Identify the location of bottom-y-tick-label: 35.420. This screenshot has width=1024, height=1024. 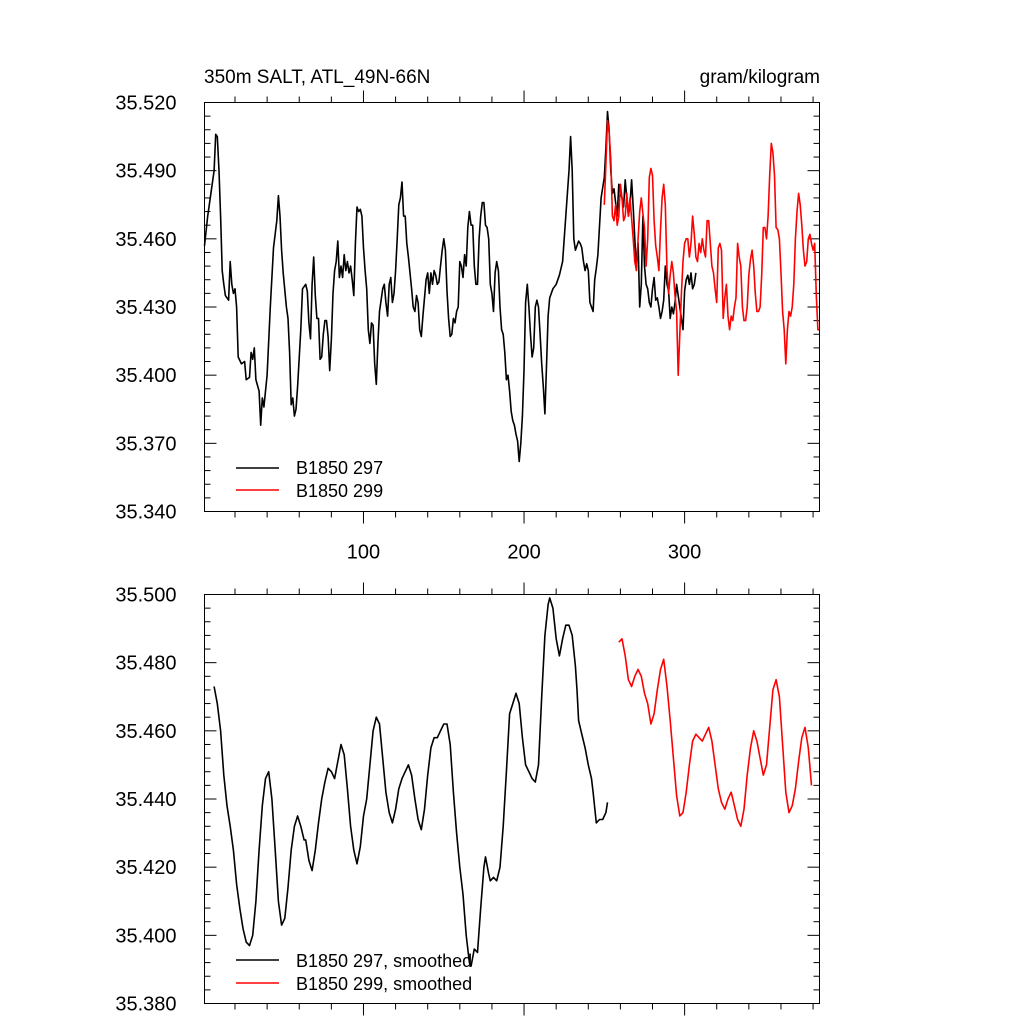
(145, 868).